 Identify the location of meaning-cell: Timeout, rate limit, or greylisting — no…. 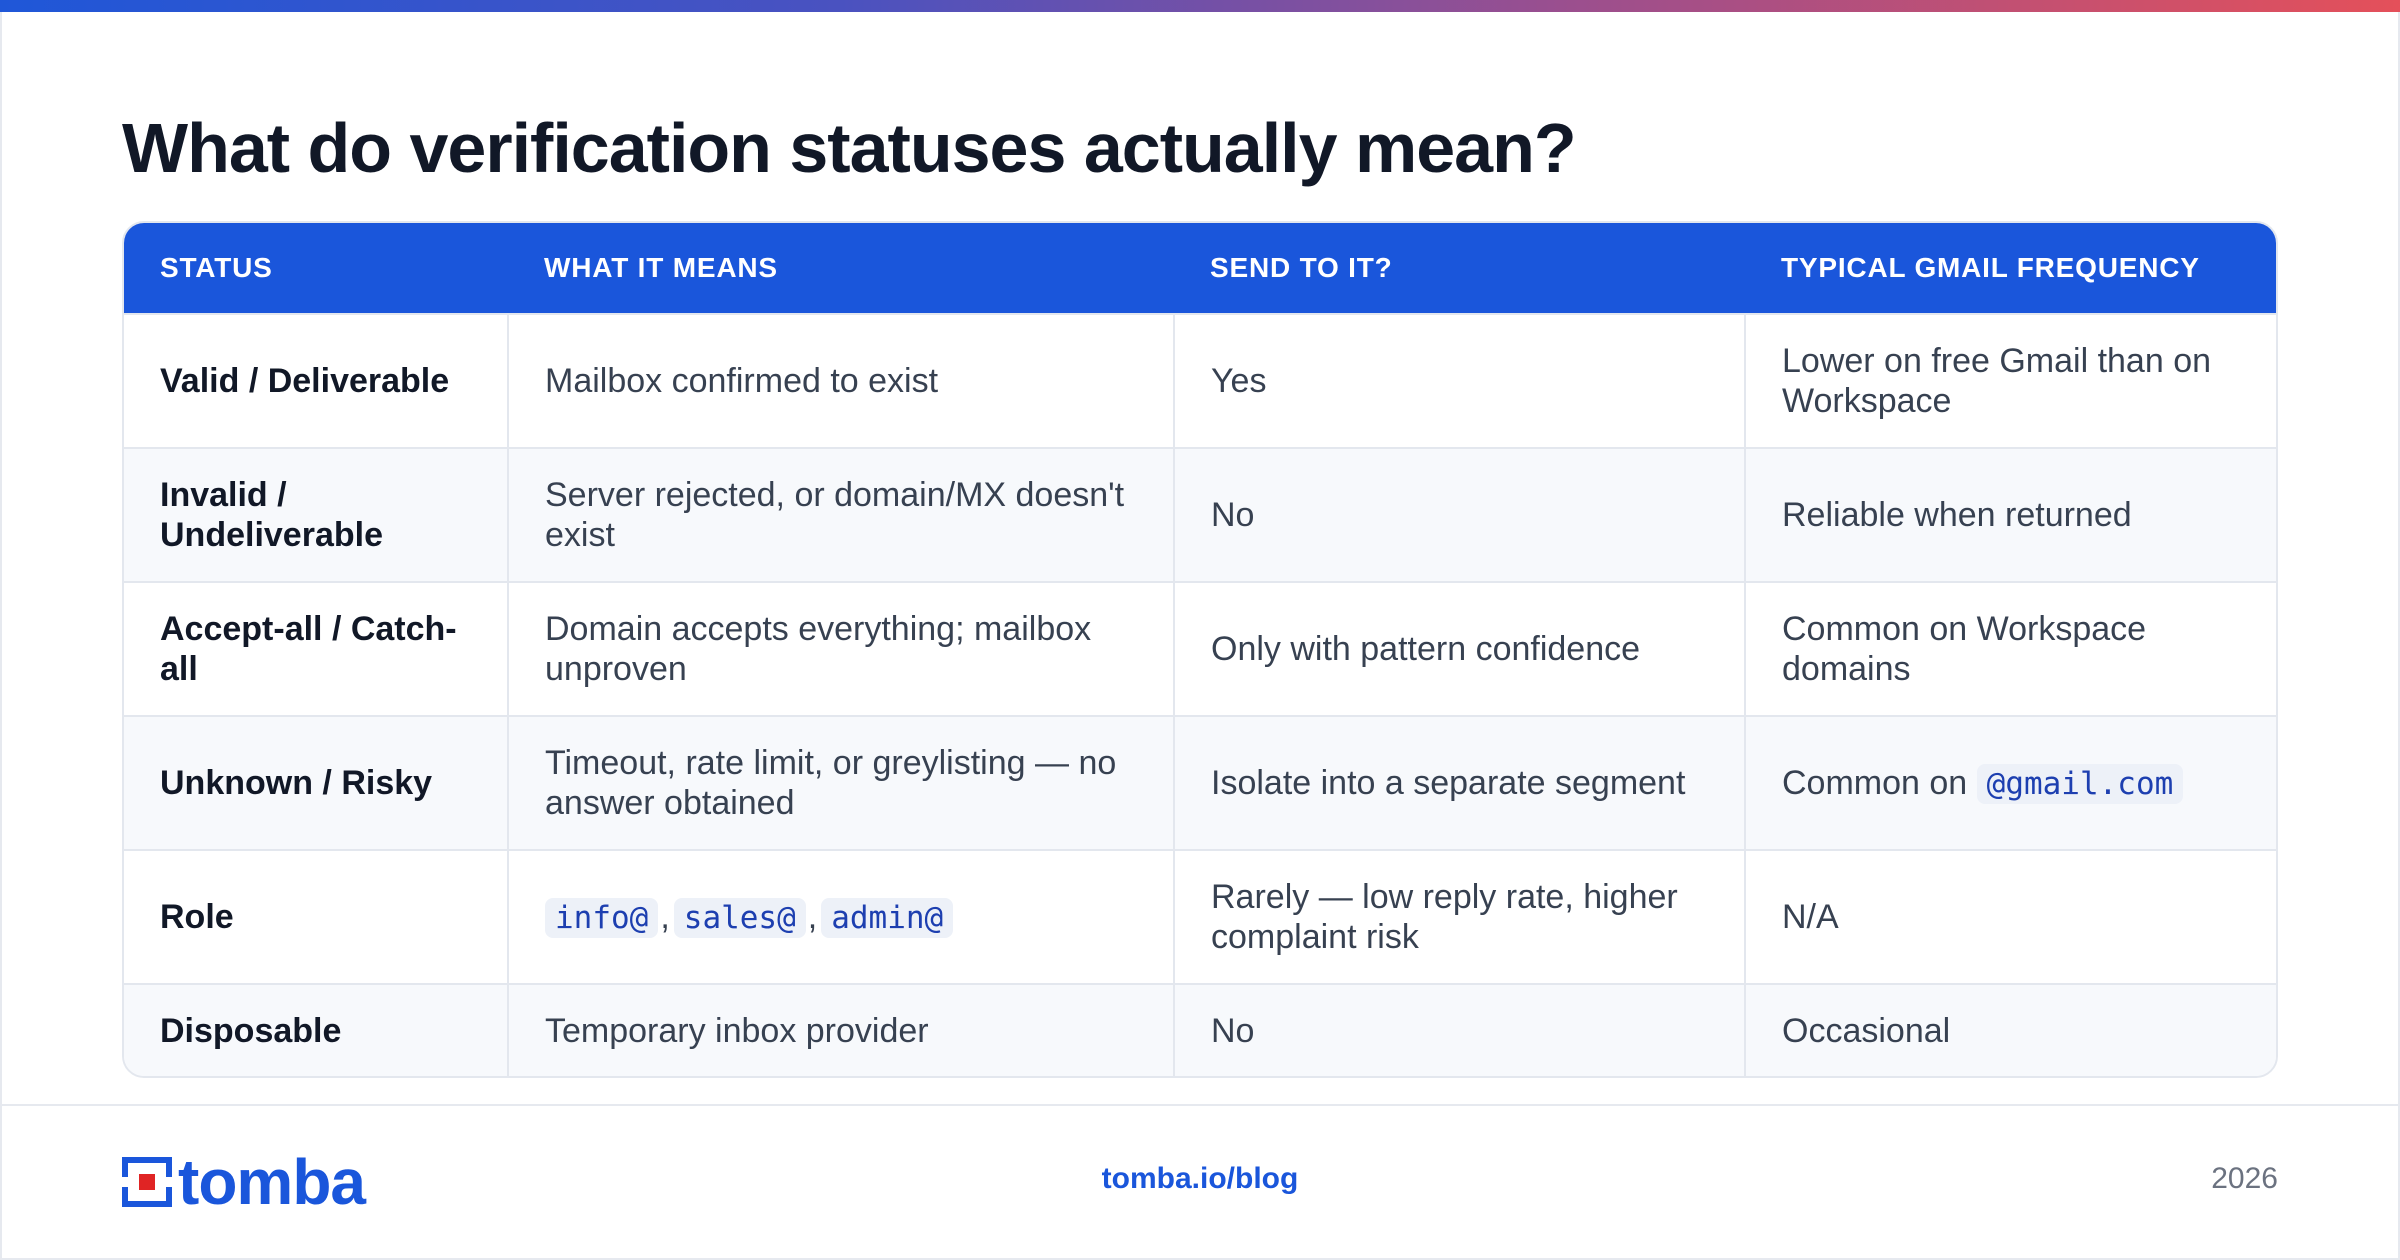
(840, 782).